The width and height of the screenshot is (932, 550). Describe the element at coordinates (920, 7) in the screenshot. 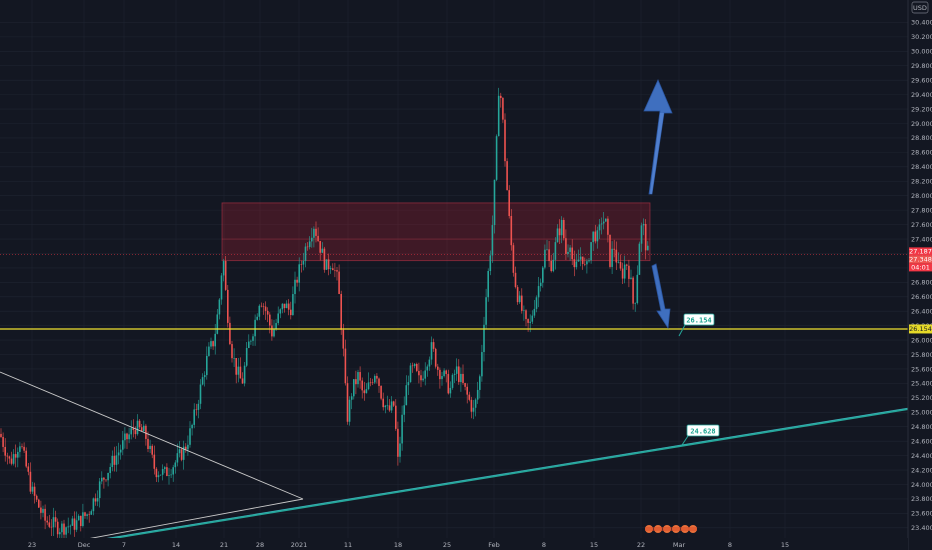

I see `currency-badge: USD` at that location.